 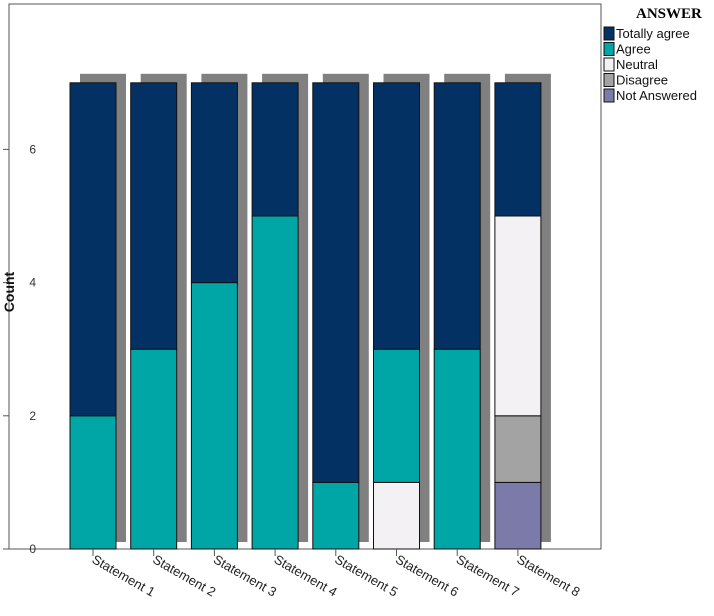 I want to click on x-tick-label-statement-6: Statement 6, so click(x=427, y=576).